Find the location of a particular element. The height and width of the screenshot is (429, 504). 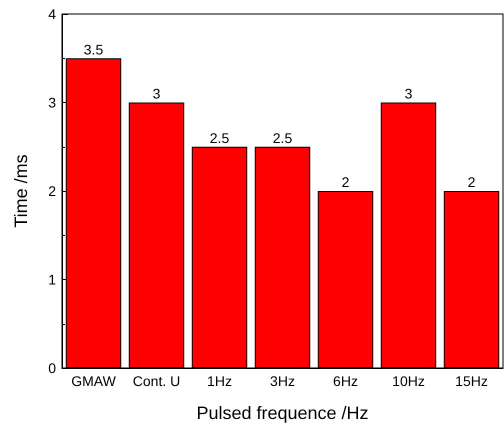

y-tick-label: 0 is located at coordinates (52, 368).